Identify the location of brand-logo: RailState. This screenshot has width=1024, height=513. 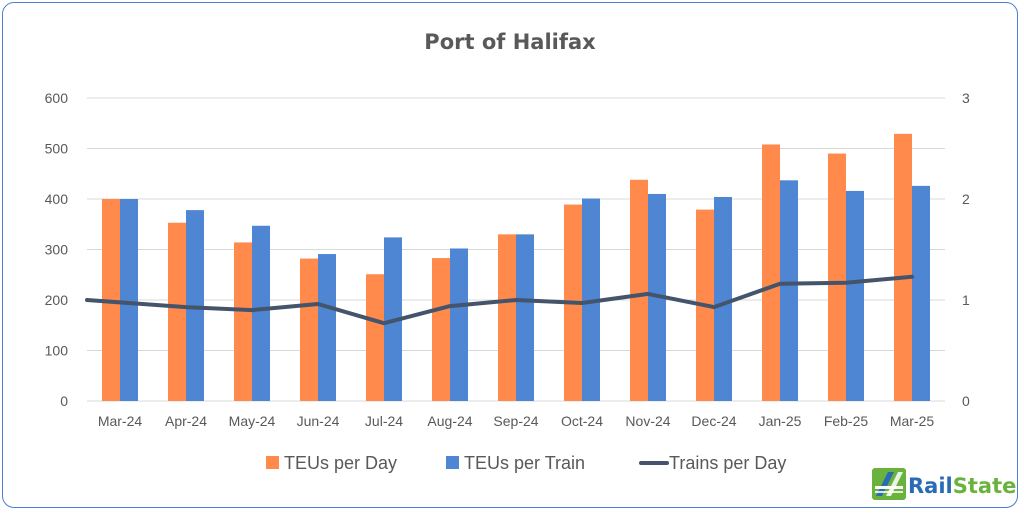
(944, 484).